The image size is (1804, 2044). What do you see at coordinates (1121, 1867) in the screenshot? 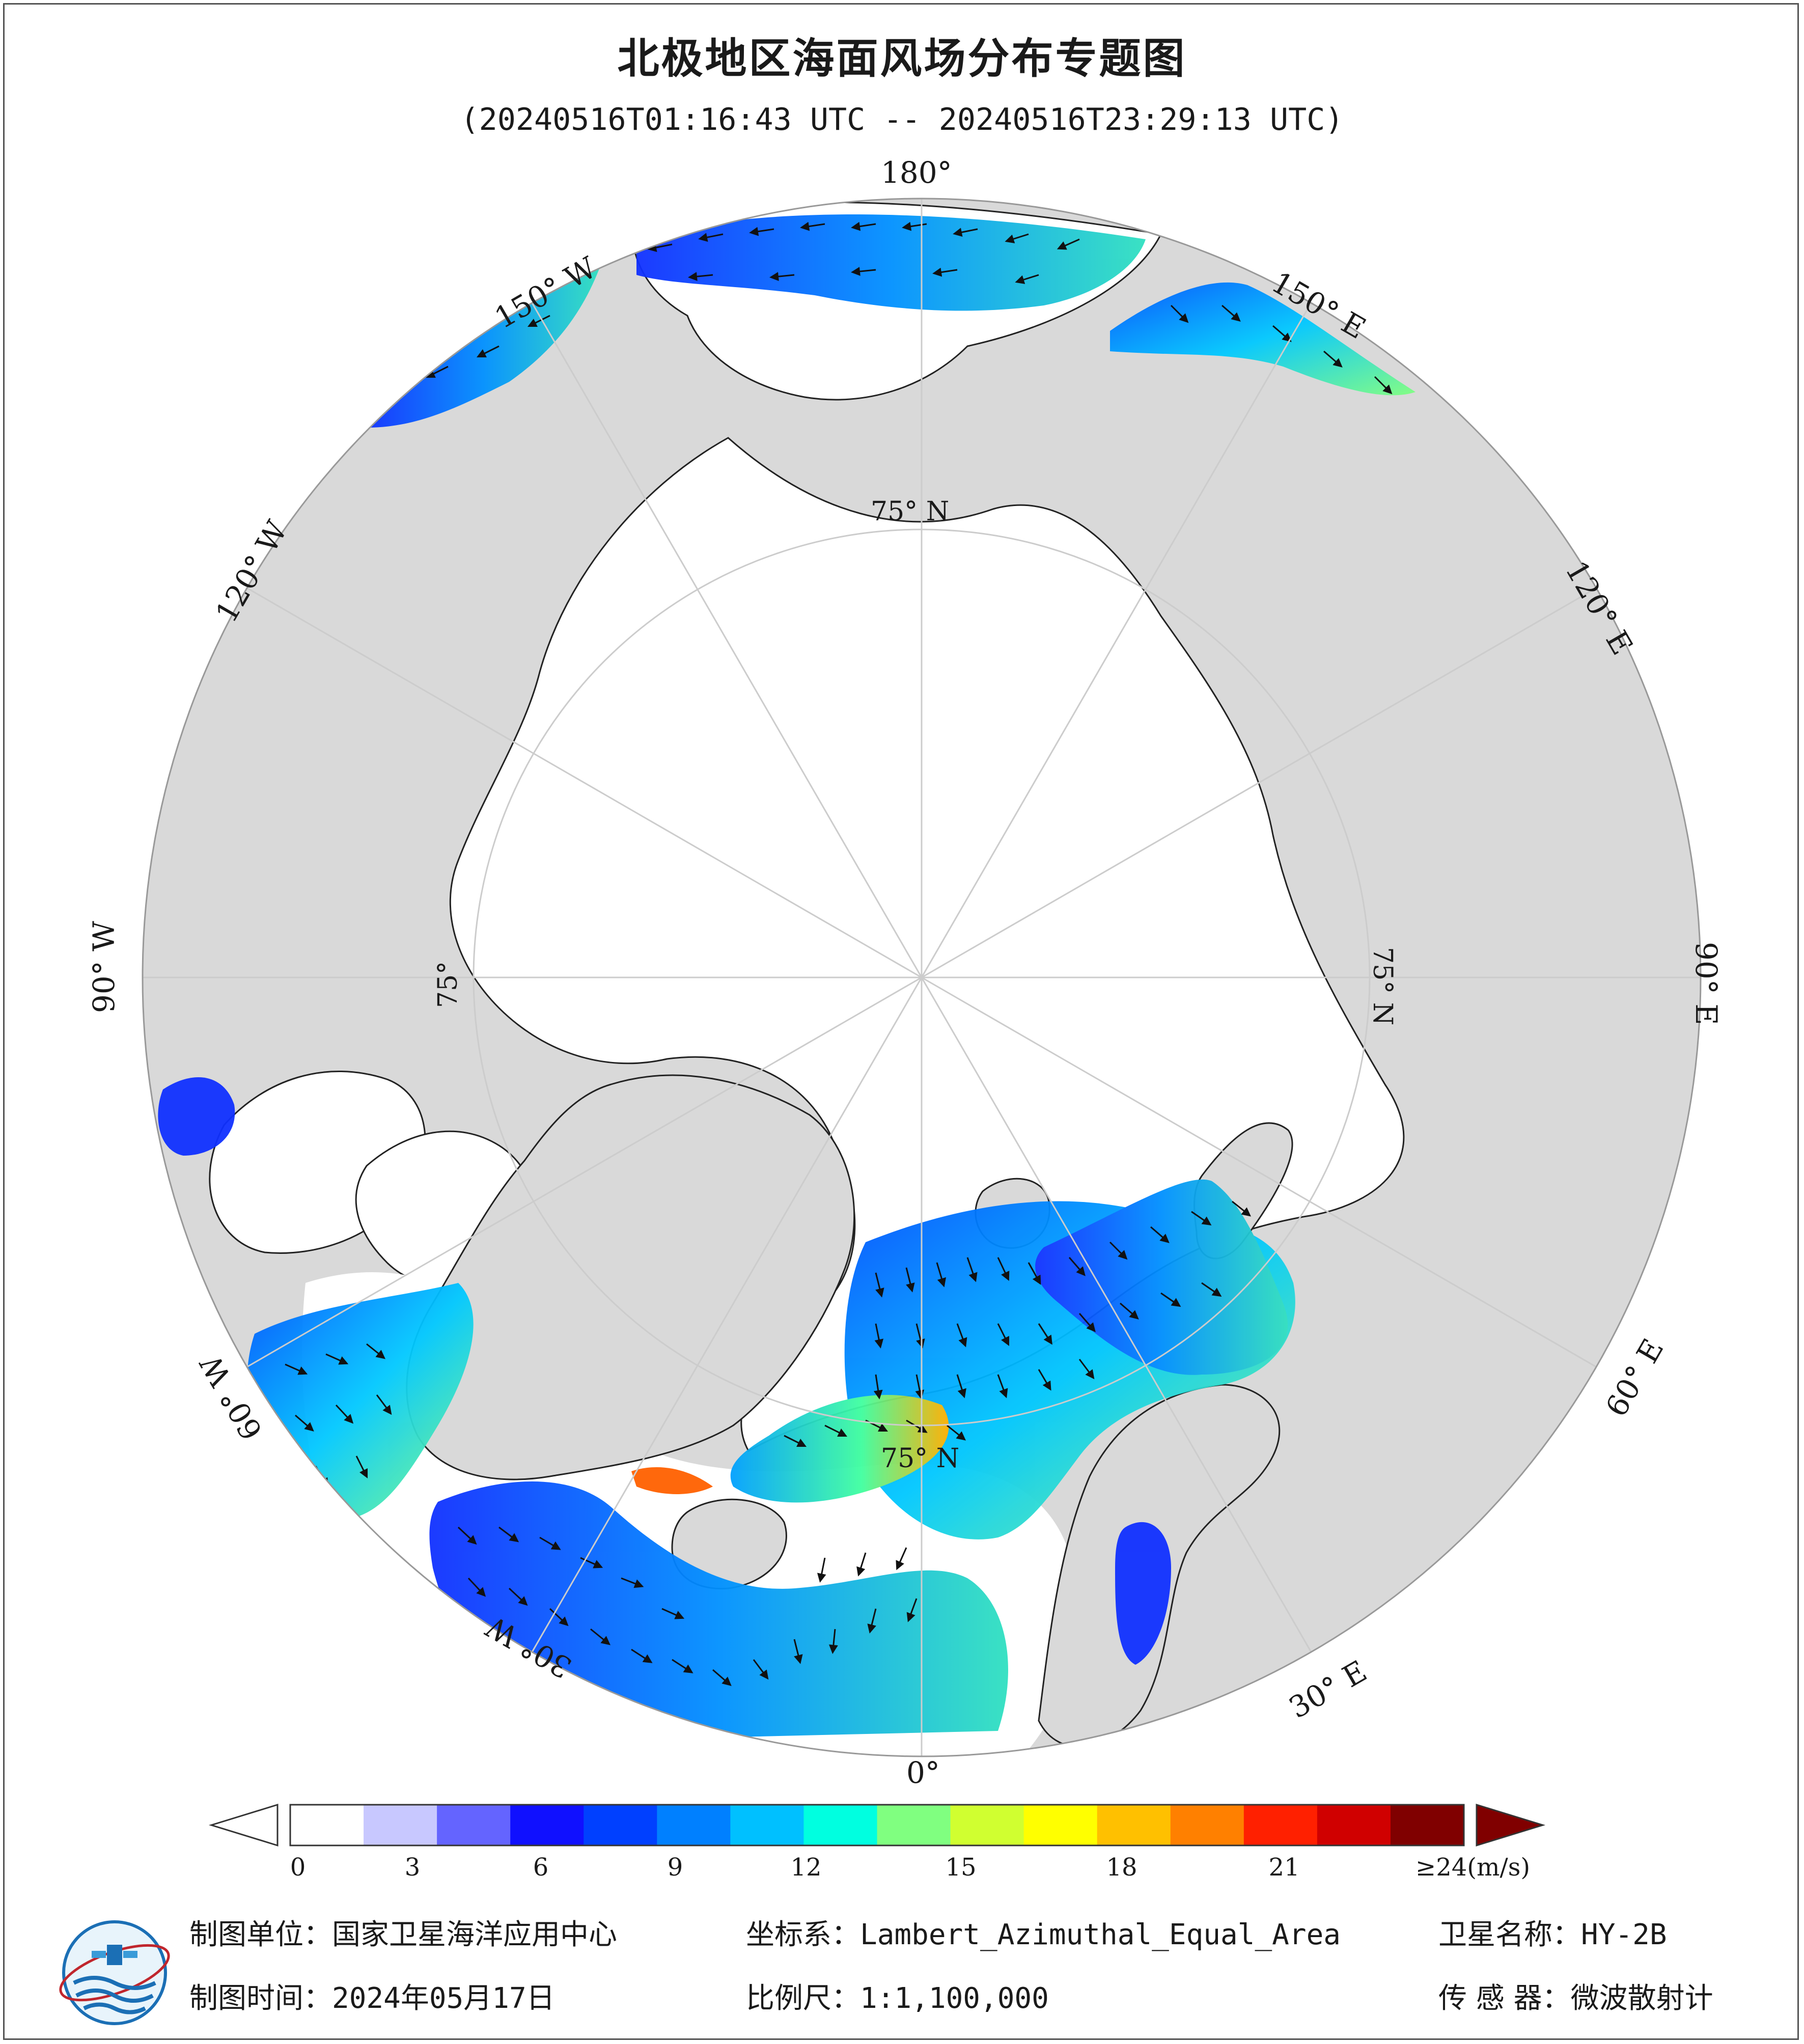
I see `colorbar-tick-18: 18` at bounding box center [1121, 1867].